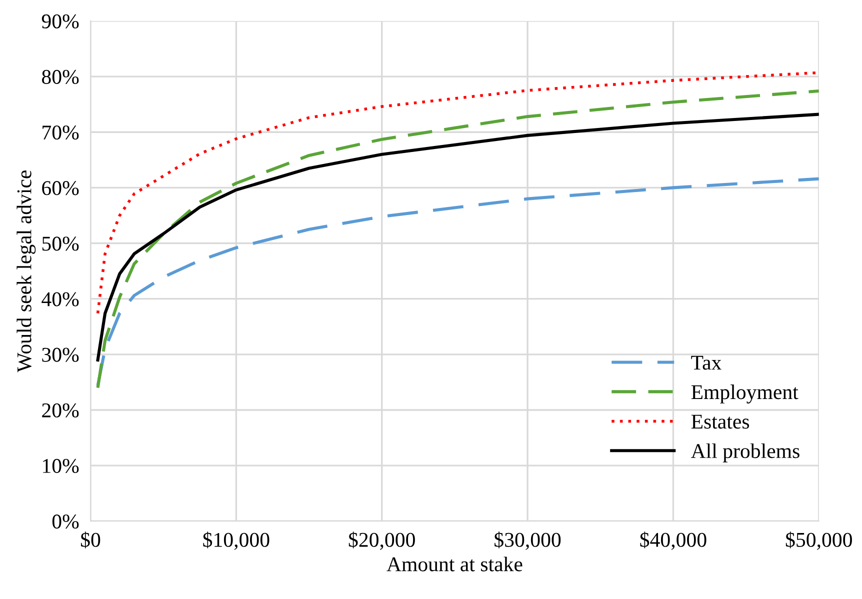 Image resolution: width=862 pixels, height=599 pixels. What do you see at coordinates (673, 541) in the screenshot?
I see `x-tick-label: $40,000` at bounding box center [673, 541].